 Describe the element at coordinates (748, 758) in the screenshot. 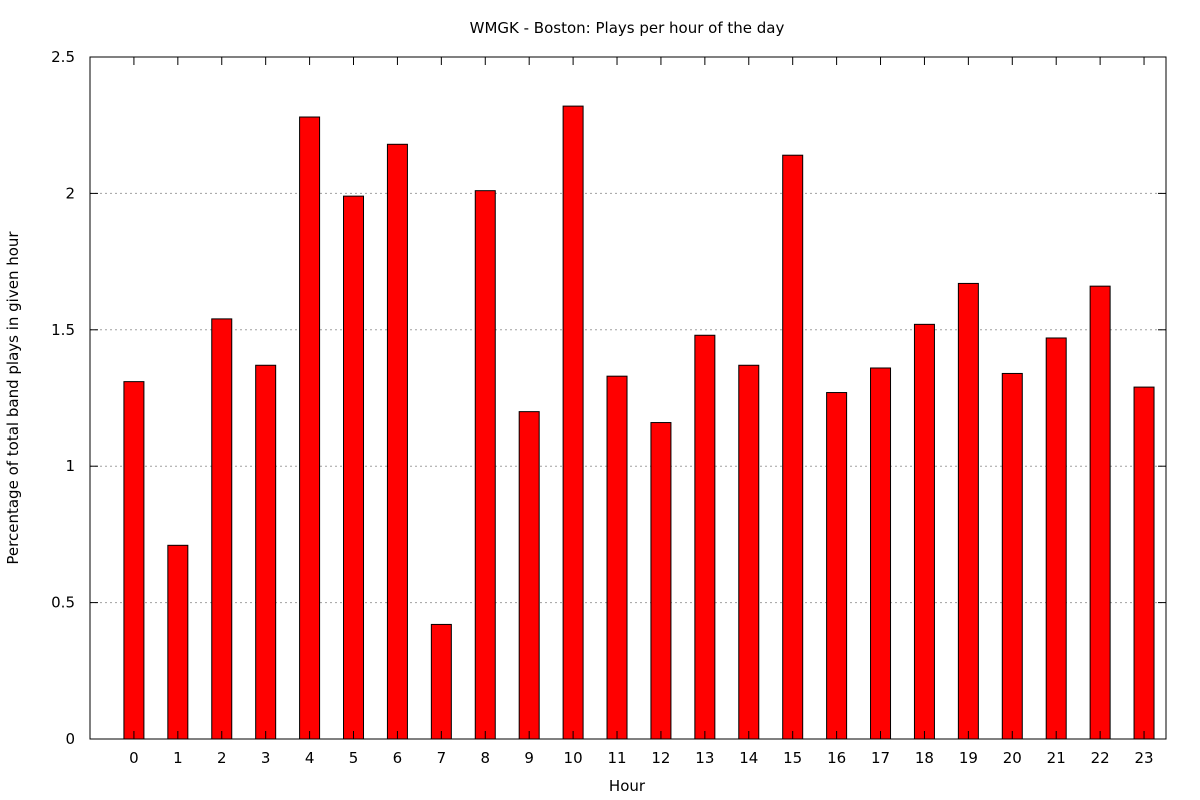

I see `x-tick-label: 14` at that location.